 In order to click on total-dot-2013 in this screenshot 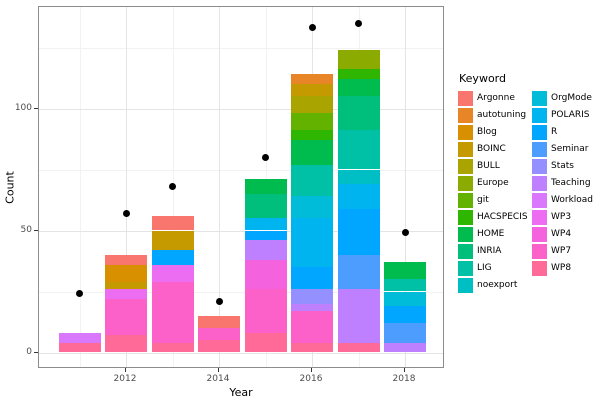, I will do `click(172, 187)`.